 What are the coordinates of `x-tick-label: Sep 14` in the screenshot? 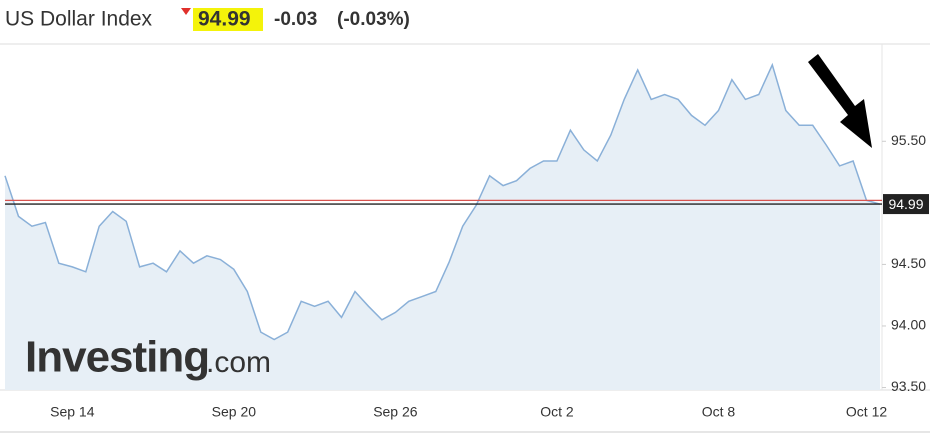 It's located at (72, 412).